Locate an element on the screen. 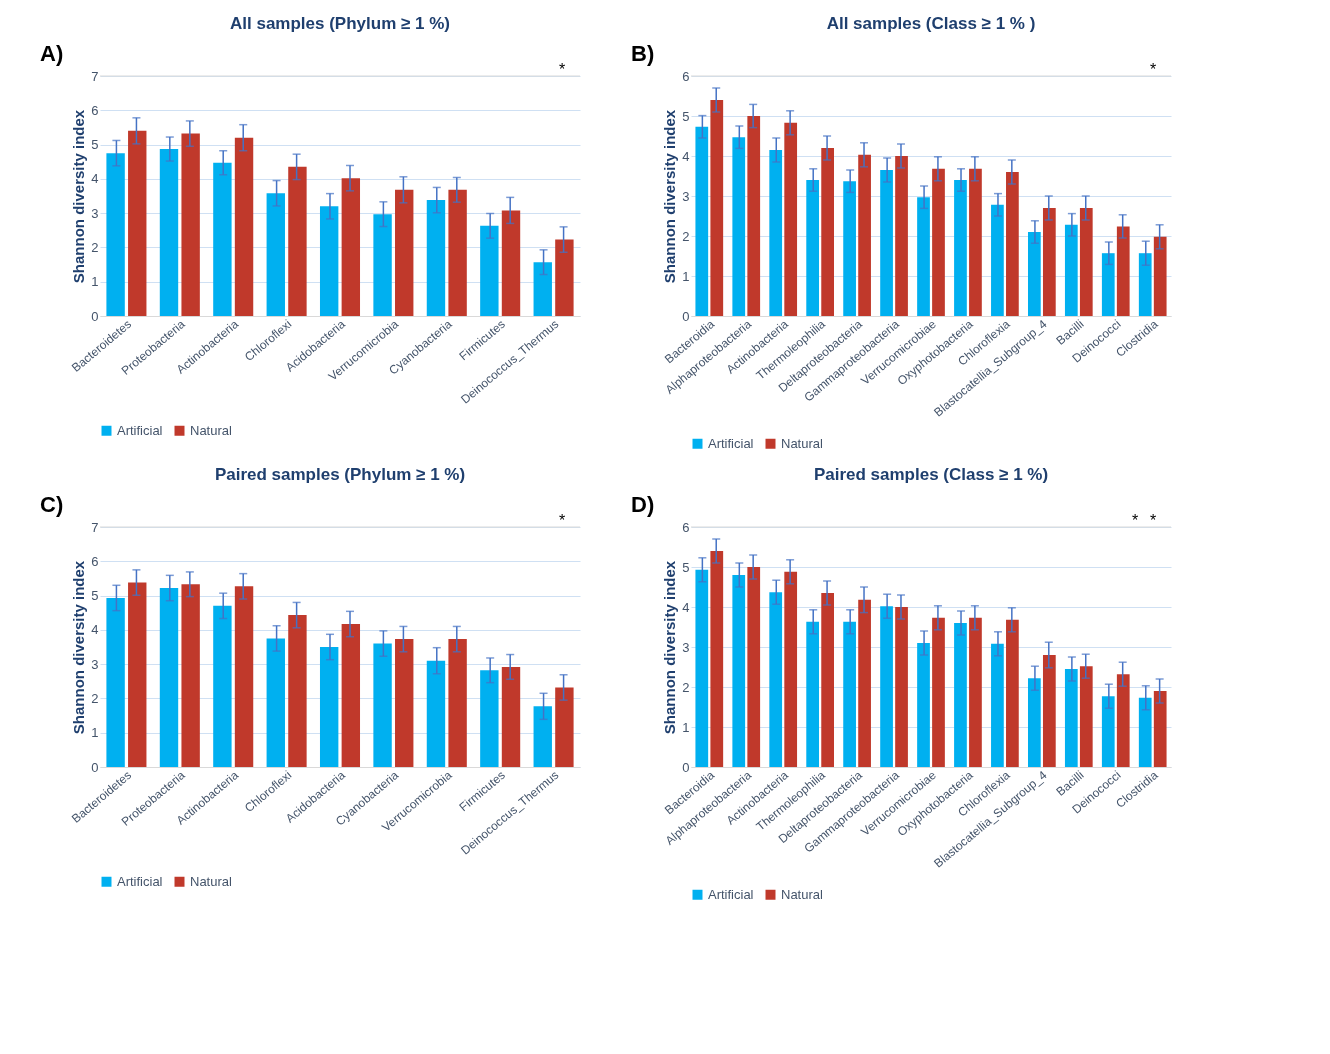 The height and width of the screenshot is (1054, 1330). text: B) is located at coordinates (643, 53).